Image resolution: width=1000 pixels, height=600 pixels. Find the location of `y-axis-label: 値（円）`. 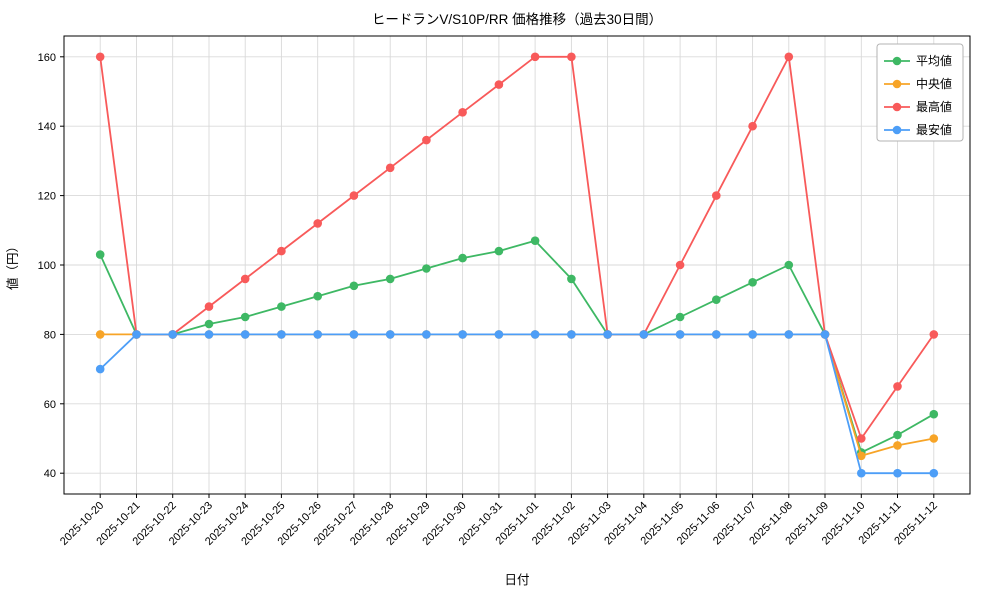

y-axis-label: 値（円） is located at coordinates (12, 265).